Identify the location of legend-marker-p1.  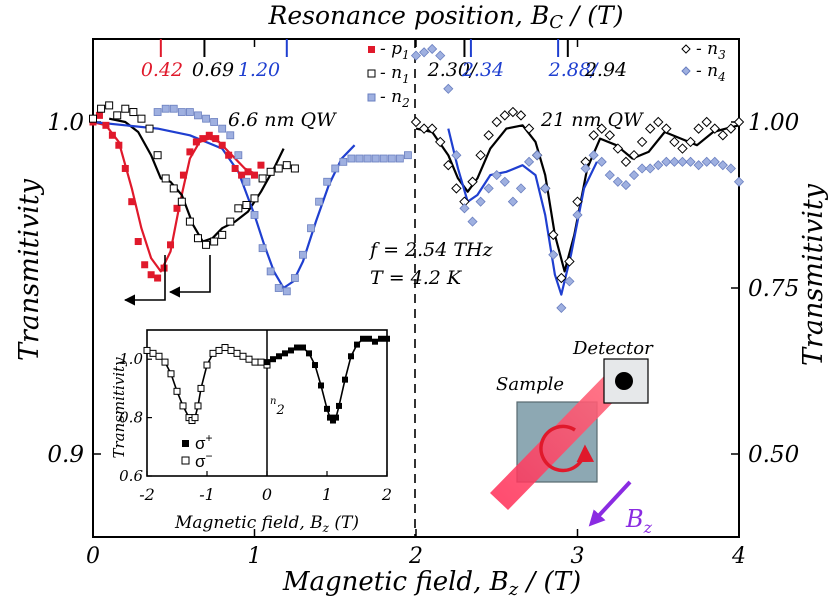
(371, 49).